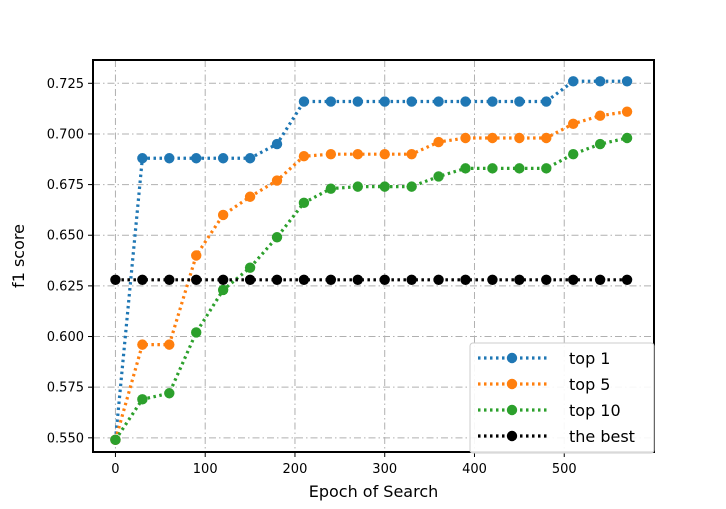  What do you see at coordinates (65, 236) in the screenshot?
I see `y-tick-label: 0.650` at bounding box center [65, 236].